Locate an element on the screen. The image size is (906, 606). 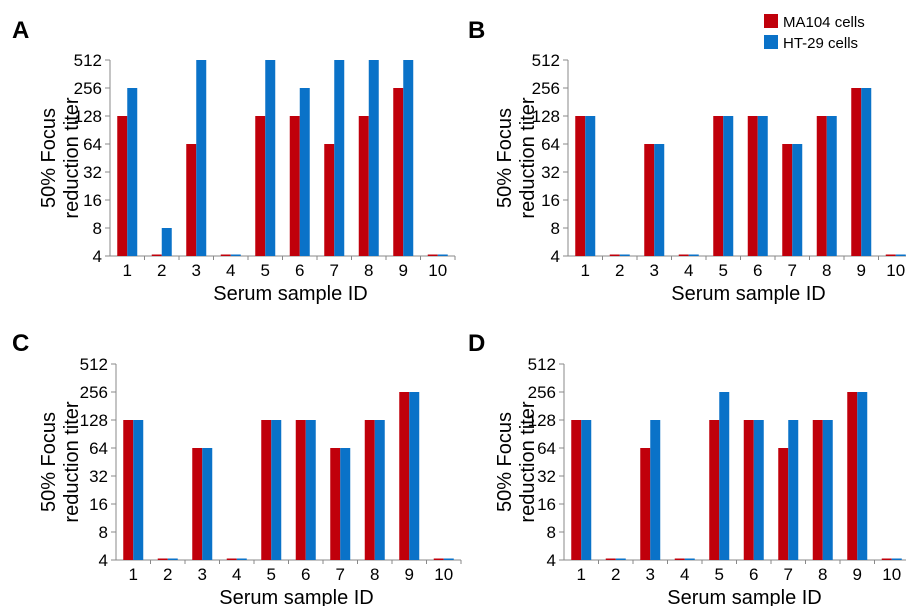
legend-label-ht29: HT-29 cells is located at coordinates (820, 43).